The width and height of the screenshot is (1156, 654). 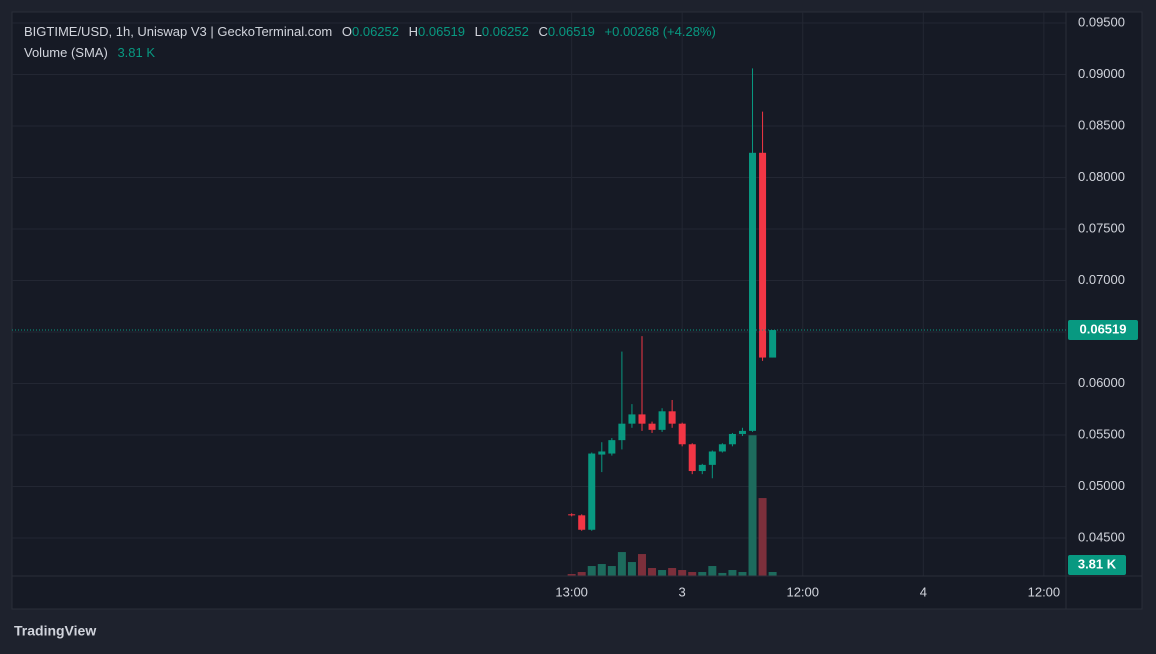 What do you see at coordinates (1101, 227) in the screenshot?
I see `y-tick-label: 0.07500` at bounding box center [1101, 227].